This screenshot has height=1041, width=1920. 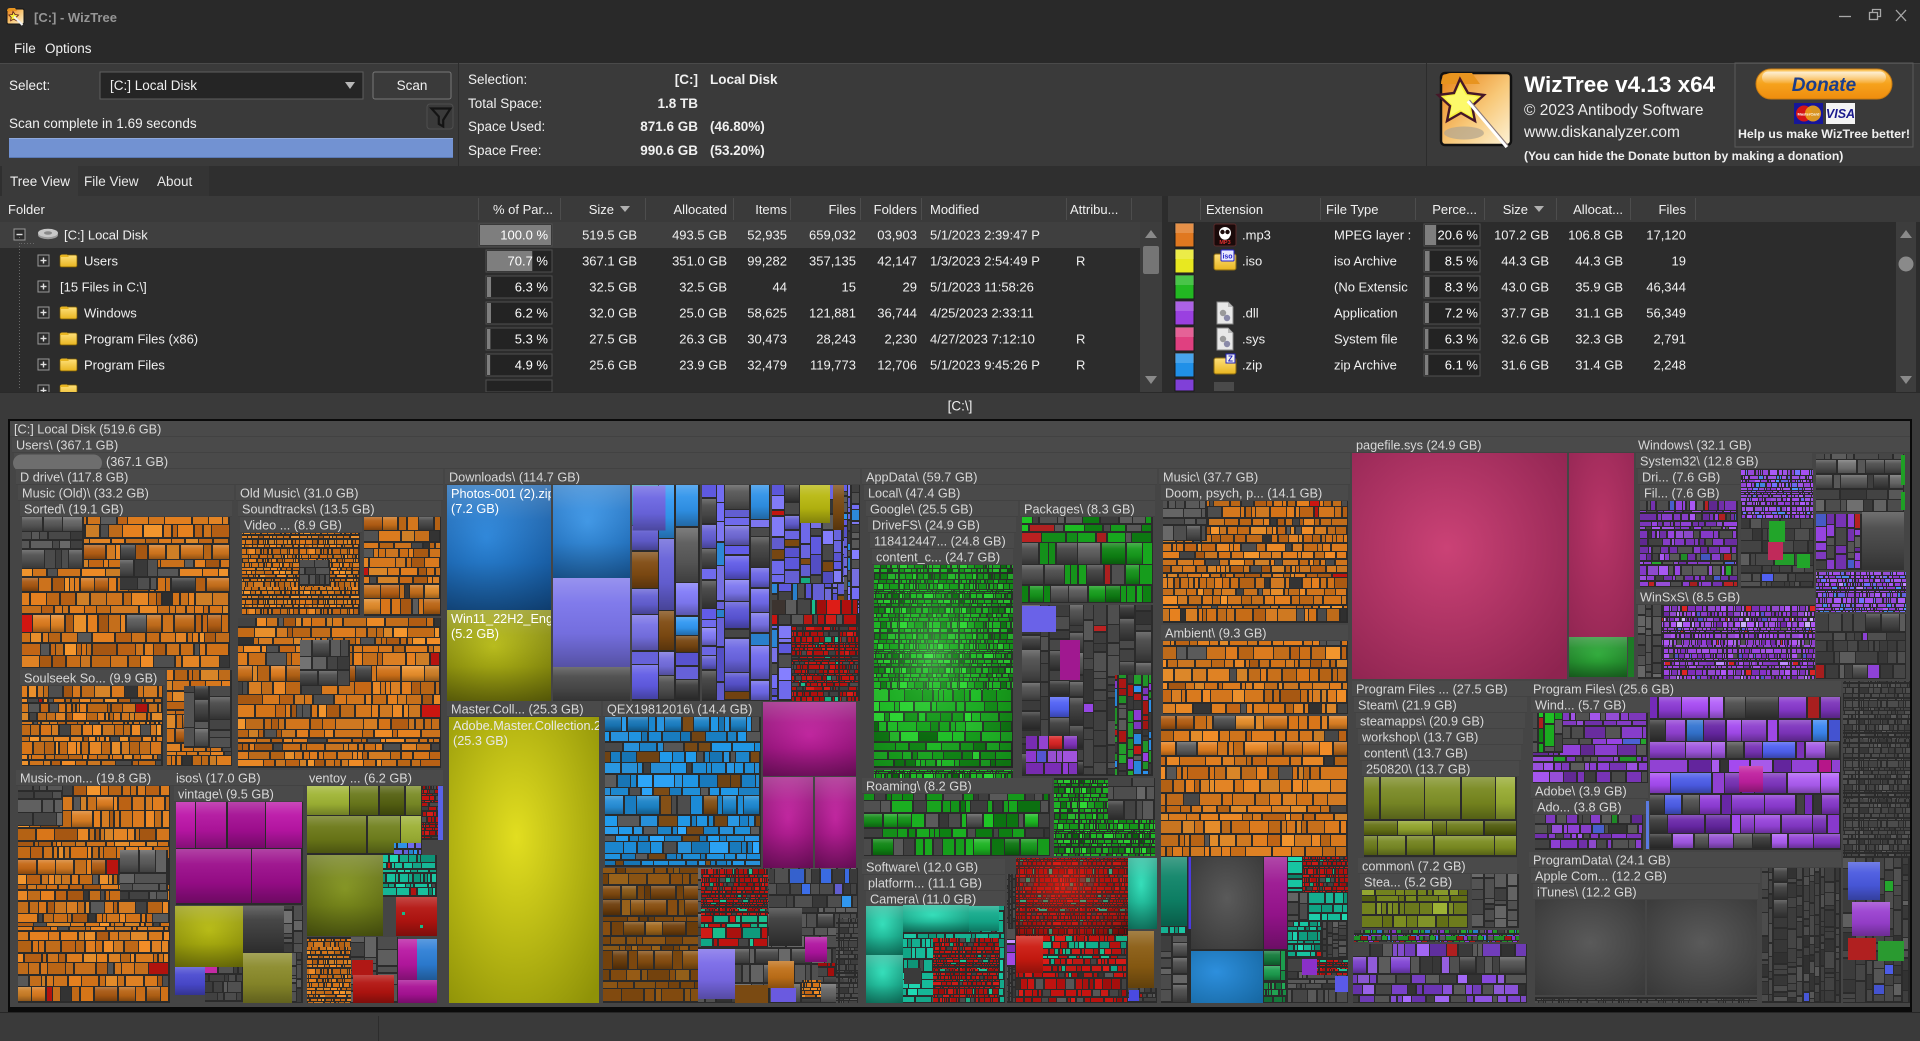 I want to click on svg-text: 100.0 %, so click(x=524, y=235).